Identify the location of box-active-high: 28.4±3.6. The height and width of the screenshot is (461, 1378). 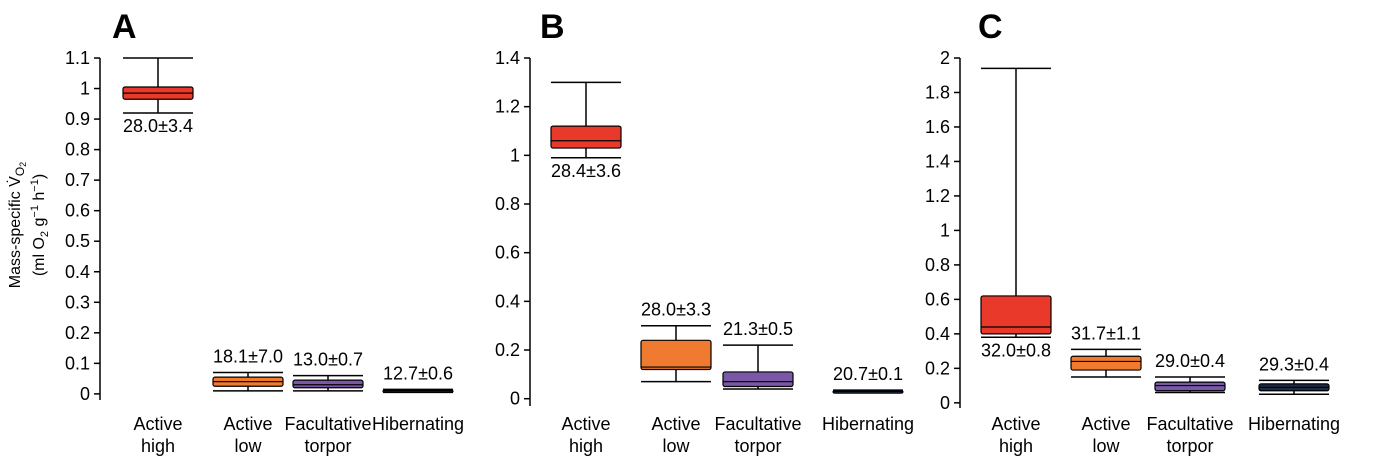
(586, 131).